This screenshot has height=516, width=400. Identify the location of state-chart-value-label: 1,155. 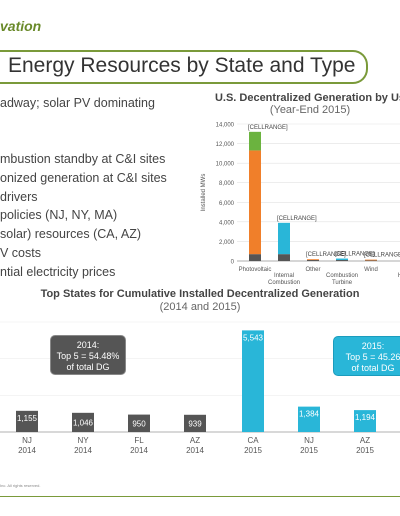
(27, 418).